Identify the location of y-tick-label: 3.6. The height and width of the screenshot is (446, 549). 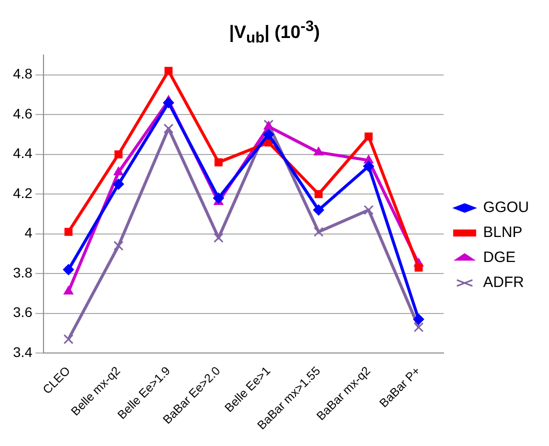
(22, 312).